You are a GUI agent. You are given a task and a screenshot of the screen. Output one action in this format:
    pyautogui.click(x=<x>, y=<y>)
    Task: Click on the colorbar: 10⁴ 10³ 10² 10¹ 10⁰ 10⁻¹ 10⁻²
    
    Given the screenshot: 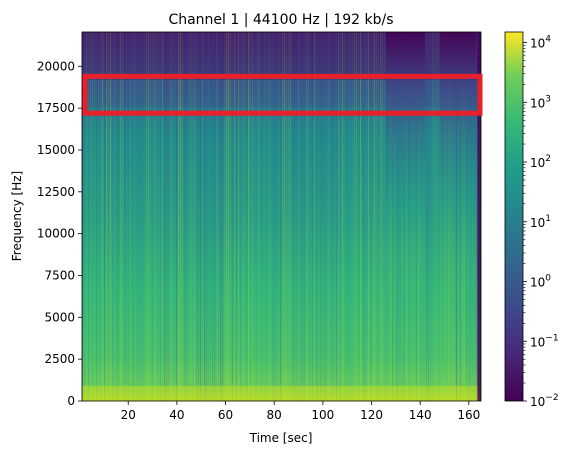 What is the action you would take?
    pyautogui.click(x=531, y=220)
    